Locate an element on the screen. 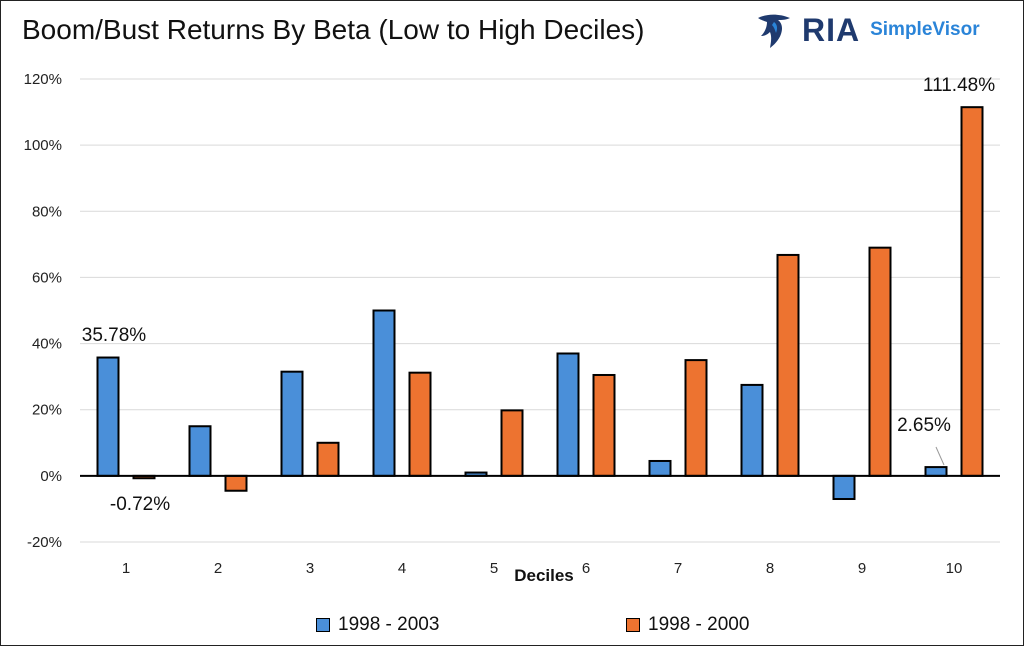 Image resolution: width=1024 pixels, height=646 pixels. y-tick-label: 80% is located at coordinates (47, 211).